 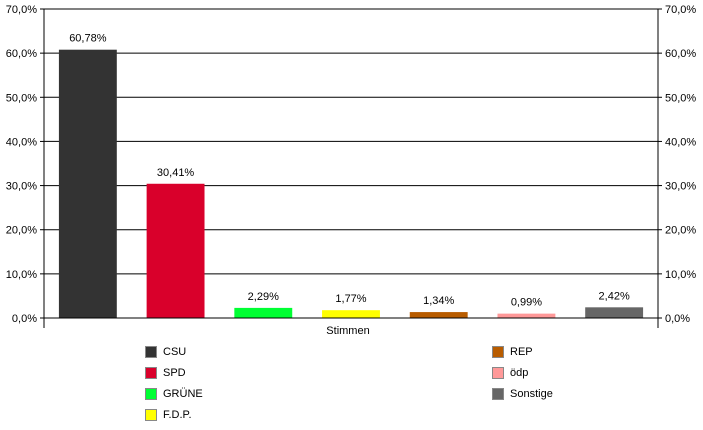 What do you see at coordinates (677, 164) in the screenshot?
I see `y-axis-right-ticks: 0,0% 10,0% 20,0% 30,0% 40,0% 50,0% 60,0% 70,0%` at bounding box center [677, 164].